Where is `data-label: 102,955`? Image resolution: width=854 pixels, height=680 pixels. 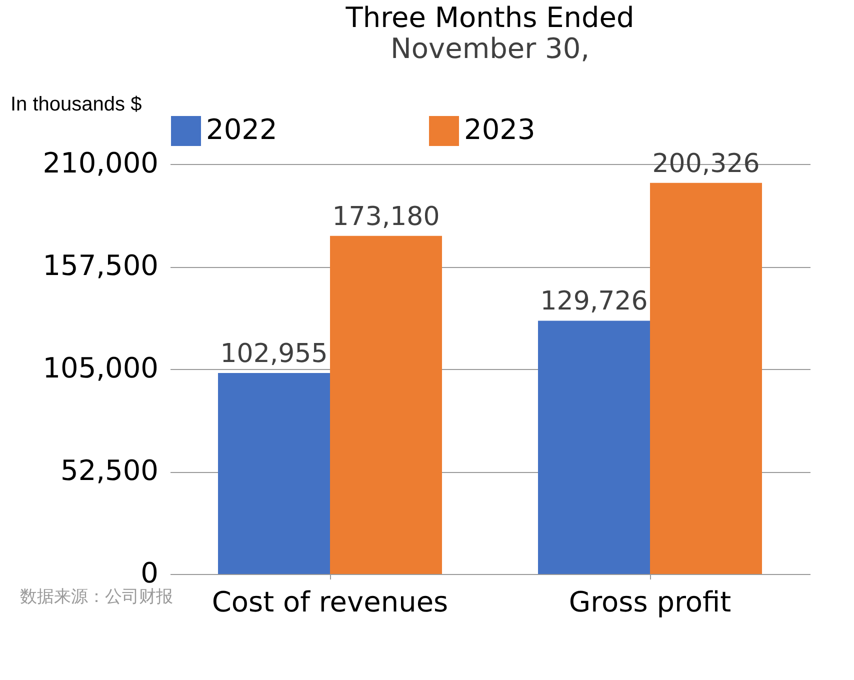
data-label: 102,955 is located at coordinates (274, 353).